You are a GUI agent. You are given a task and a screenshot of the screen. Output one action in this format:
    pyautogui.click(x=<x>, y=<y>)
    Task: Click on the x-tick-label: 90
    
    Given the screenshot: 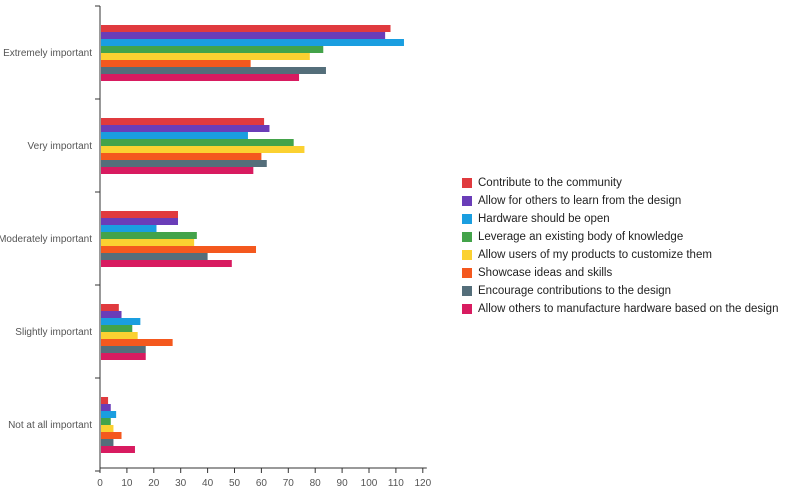 What is the action you would take?
    pyautogui.click(x=343, y=483)
    